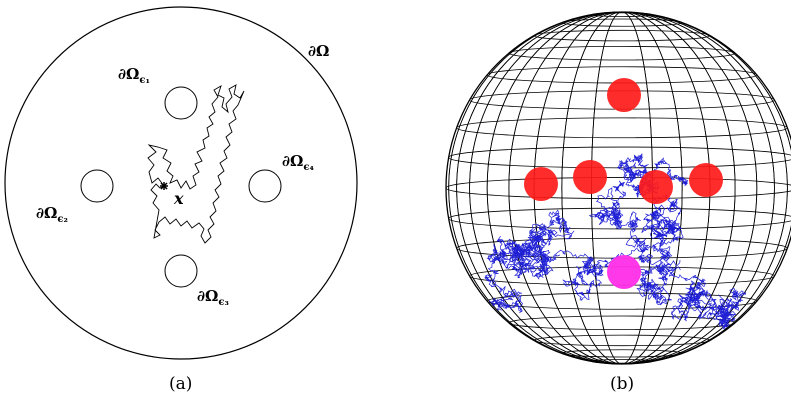  Describe the element at coordinates (181, 271) in the screenshot. I see `hole-eps3` at that location.